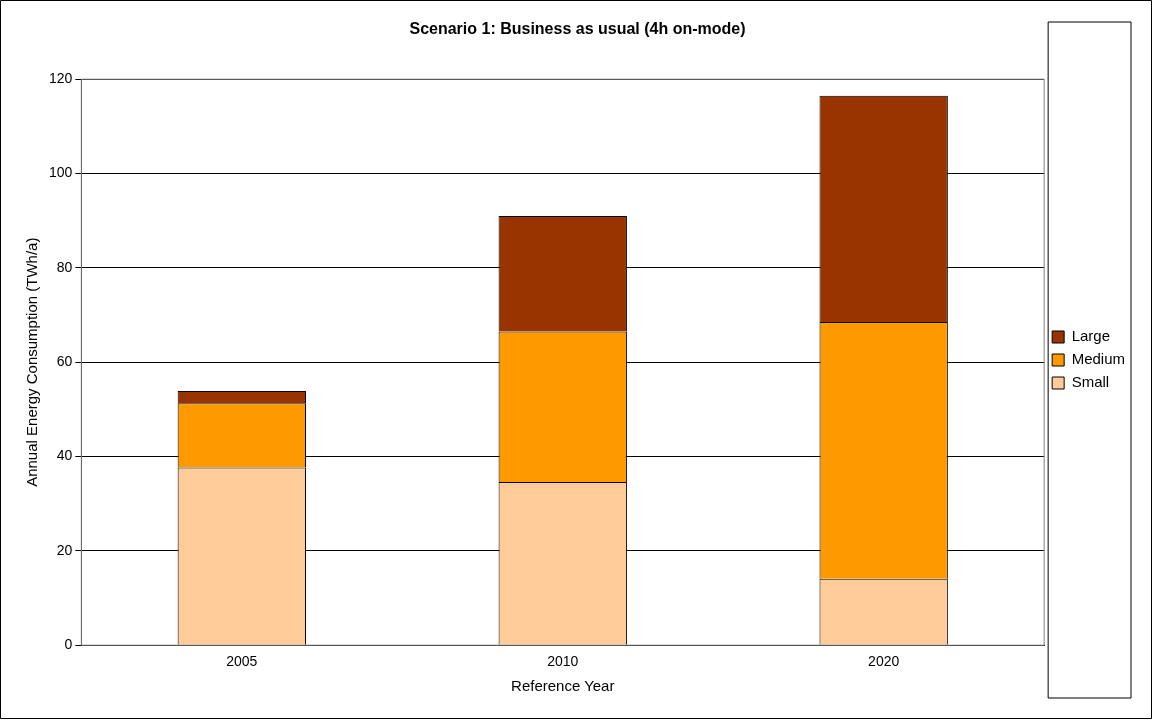  What do you see at coordinates (32, 362) in the screenshot?
I see `y-axis-title: Annual Energy Consumption (TWh/a)` at bounding box center [32, 362].